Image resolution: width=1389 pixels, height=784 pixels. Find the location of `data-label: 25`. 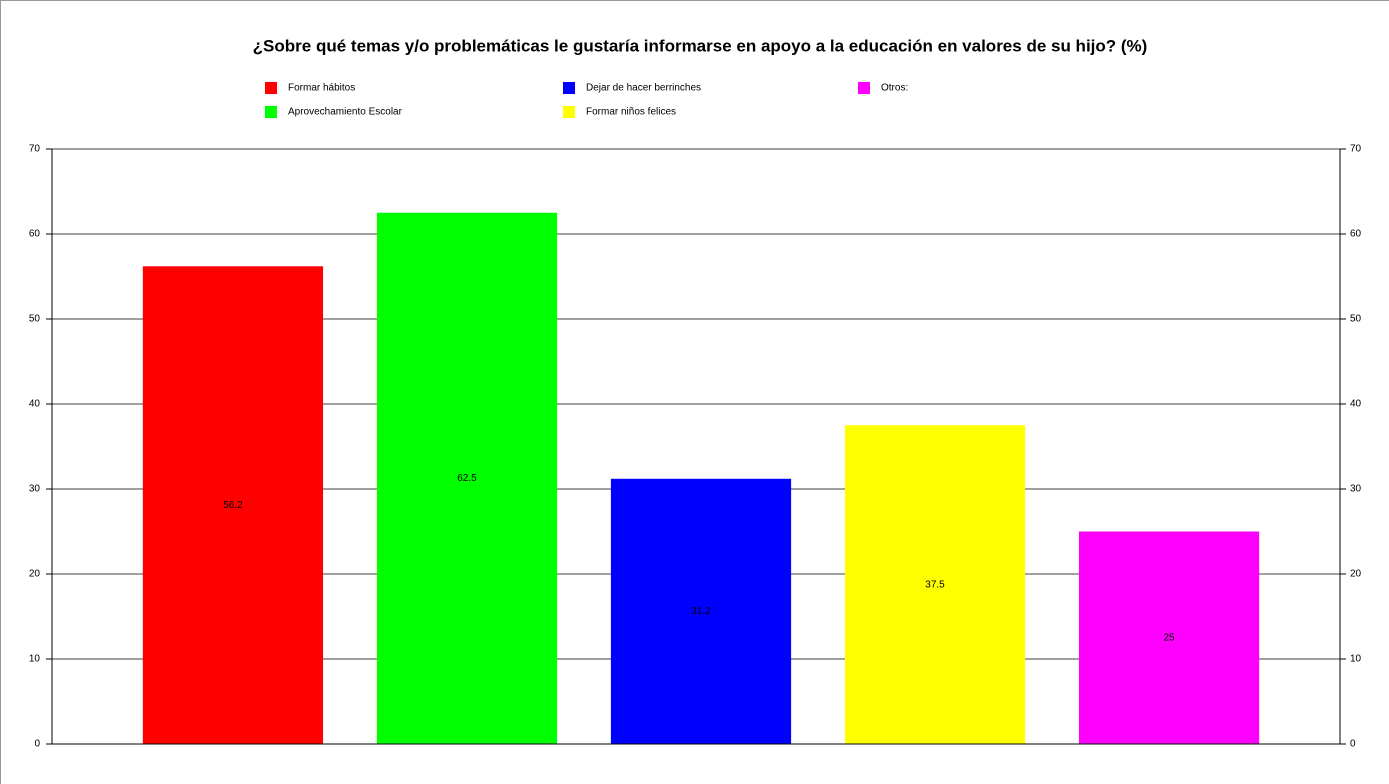

data-label: 25 is located at coordinates (1169, 637).